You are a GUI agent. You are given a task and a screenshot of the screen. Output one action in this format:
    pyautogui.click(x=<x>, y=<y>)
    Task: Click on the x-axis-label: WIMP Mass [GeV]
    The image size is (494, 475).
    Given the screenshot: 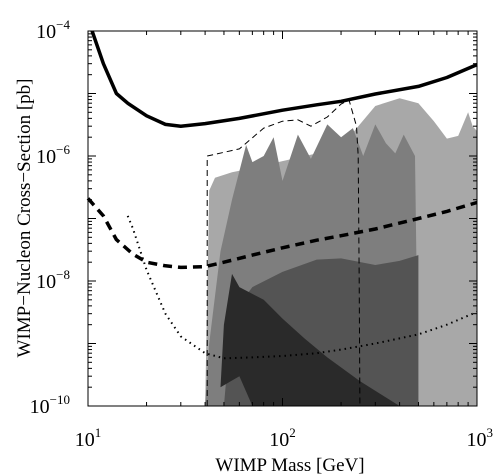 What is the action you would take?
    pyautogui.click(x=289, y=465)
    